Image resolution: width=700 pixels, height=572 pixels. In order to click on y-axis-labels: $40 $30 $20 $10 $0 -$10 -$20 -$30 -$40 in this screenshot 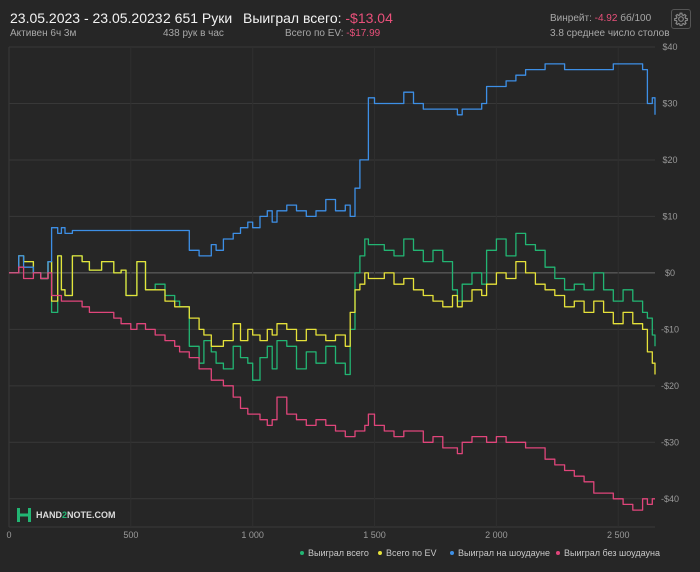, I will do `click(670, 273)`.